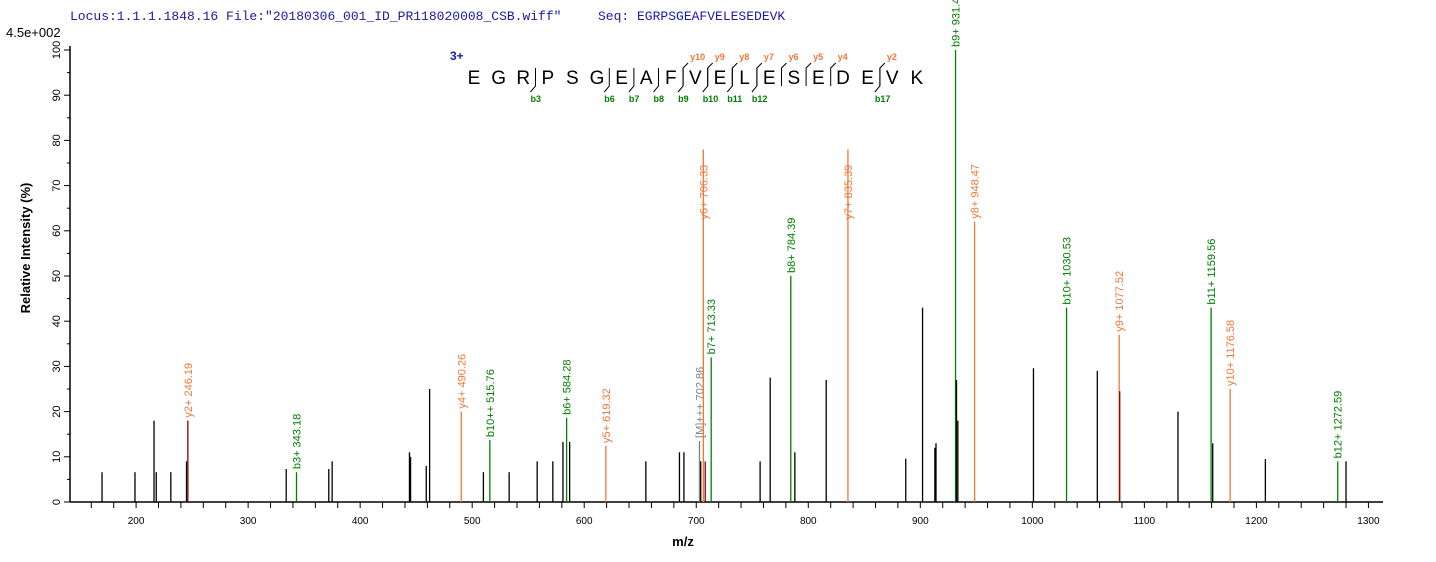  Describe the element at coordinates (792, 245) in the screenshot. I see `peak-label: b8+ 784.39` at that location.